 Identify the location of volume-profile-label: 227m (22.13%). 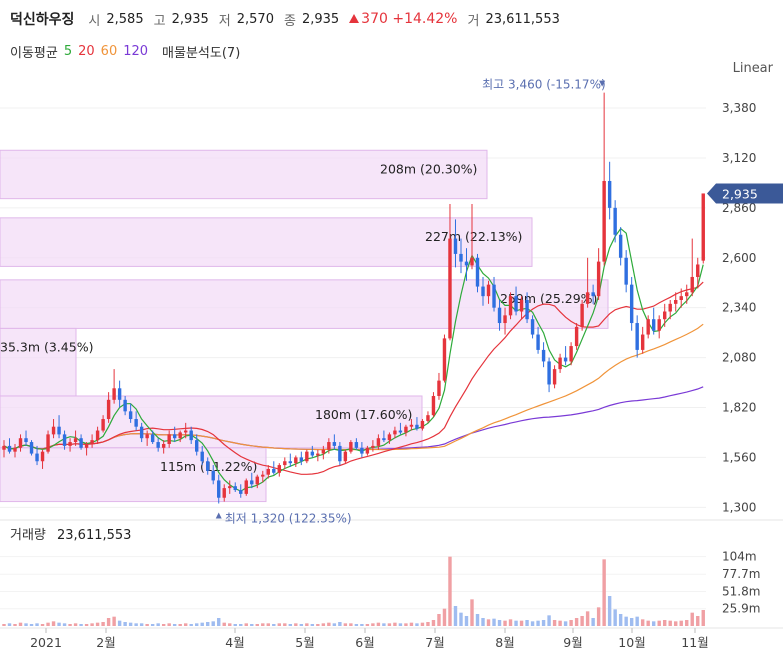
(473, 236).